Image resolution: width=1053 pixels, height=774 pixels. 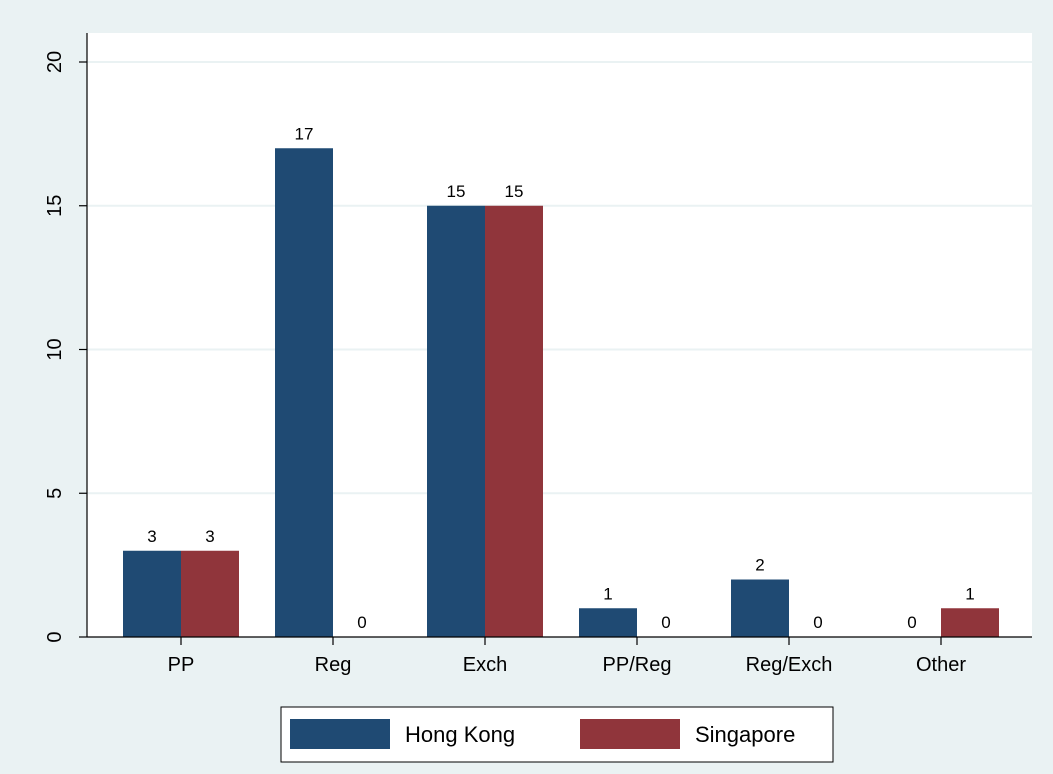 I want to click on legend-label: Hong Kong, so click(x=460, y=734).